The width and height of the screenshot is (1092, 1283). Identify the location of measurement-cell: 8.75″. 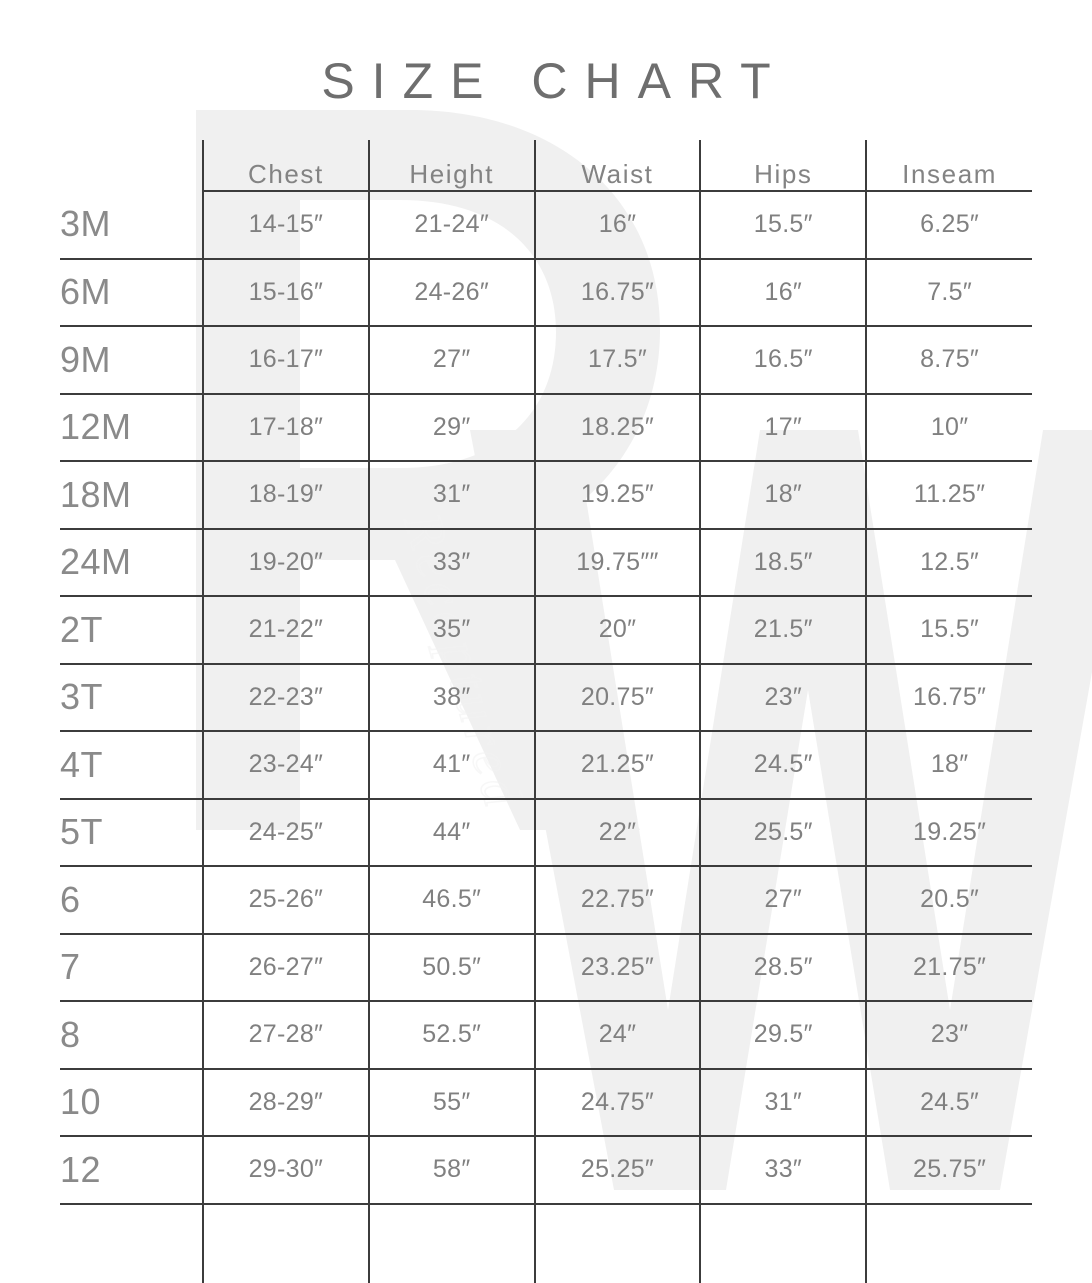
(949, 360).